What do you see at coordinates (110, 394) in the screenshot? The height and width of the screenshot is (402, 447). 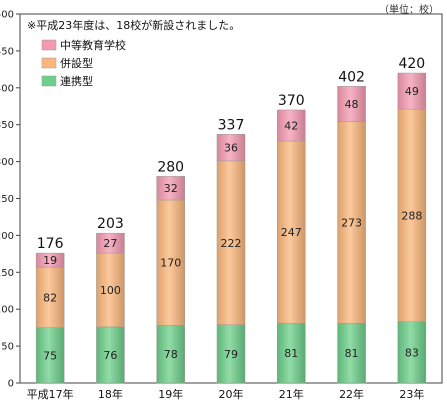 I see `x-tick-label: 18年` at bounding box center [110, 394].